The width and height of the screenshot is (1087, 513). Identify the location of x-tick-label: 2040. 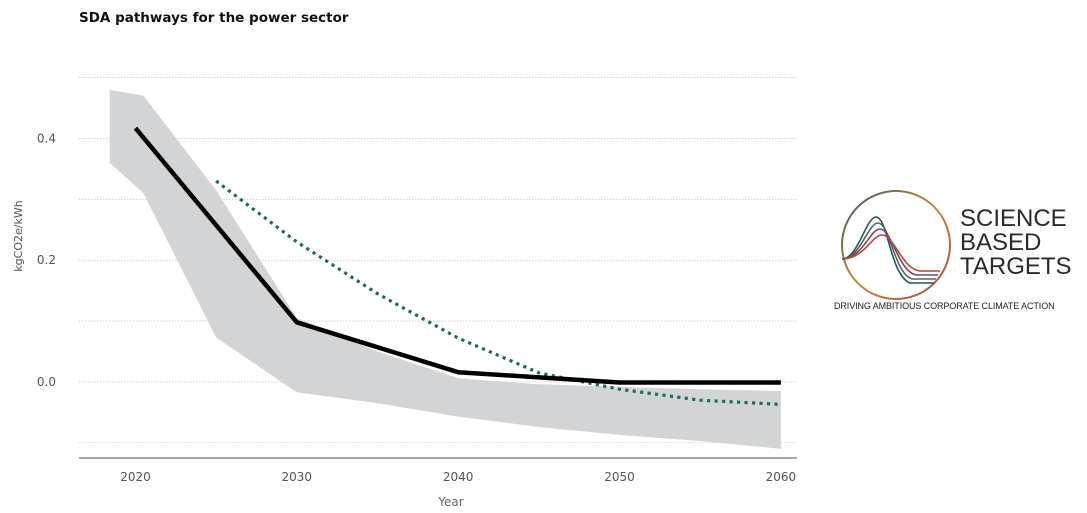
(458, 477).